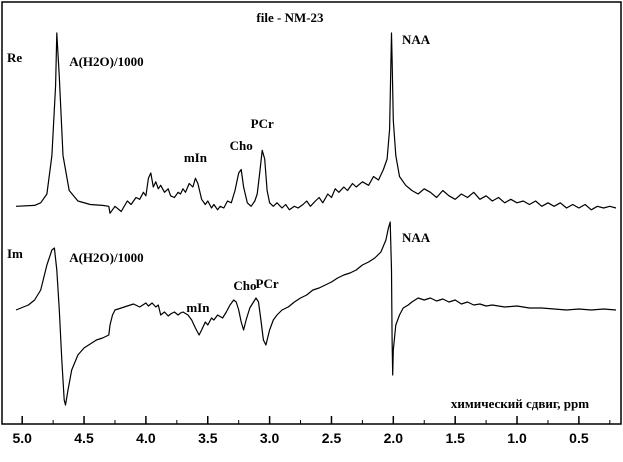  Describe the element at coordinates (416, 237) in the screenshot. I see `annotation-im-naa: NAA` at that location.